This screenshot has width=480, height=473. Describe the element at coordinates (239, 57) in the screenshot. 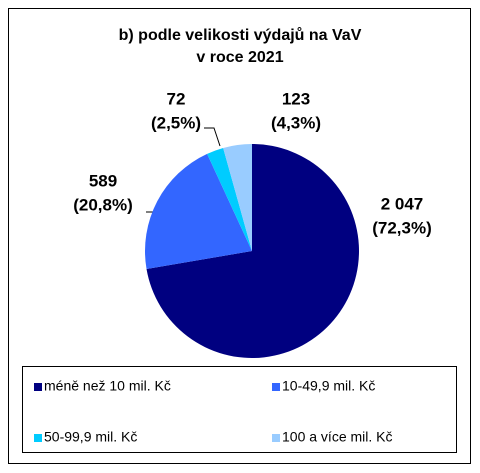

I see `chart-subtitle: v roce 2021` at that location.